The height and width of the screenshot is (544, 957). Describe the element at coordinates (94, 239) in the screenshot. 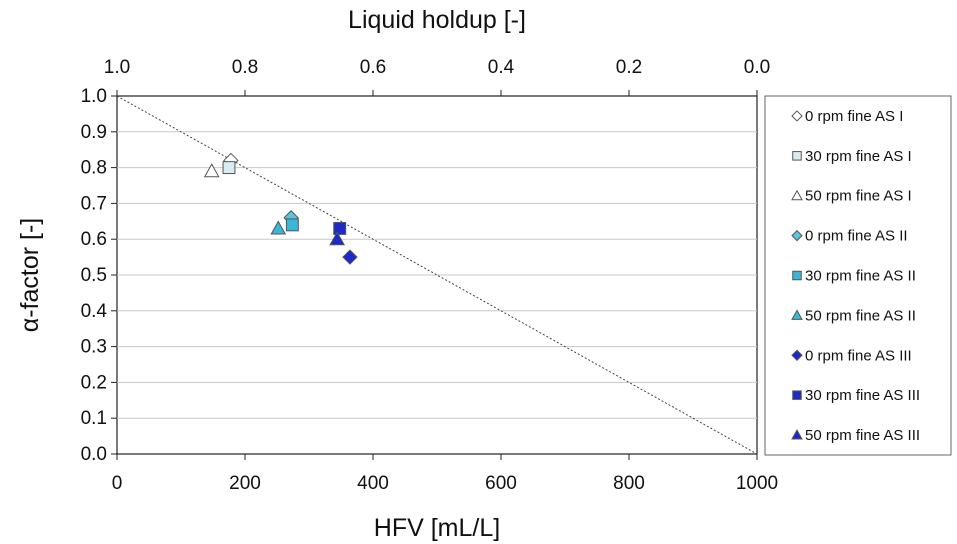

I see `y-tick-label: 0.6` at that location.